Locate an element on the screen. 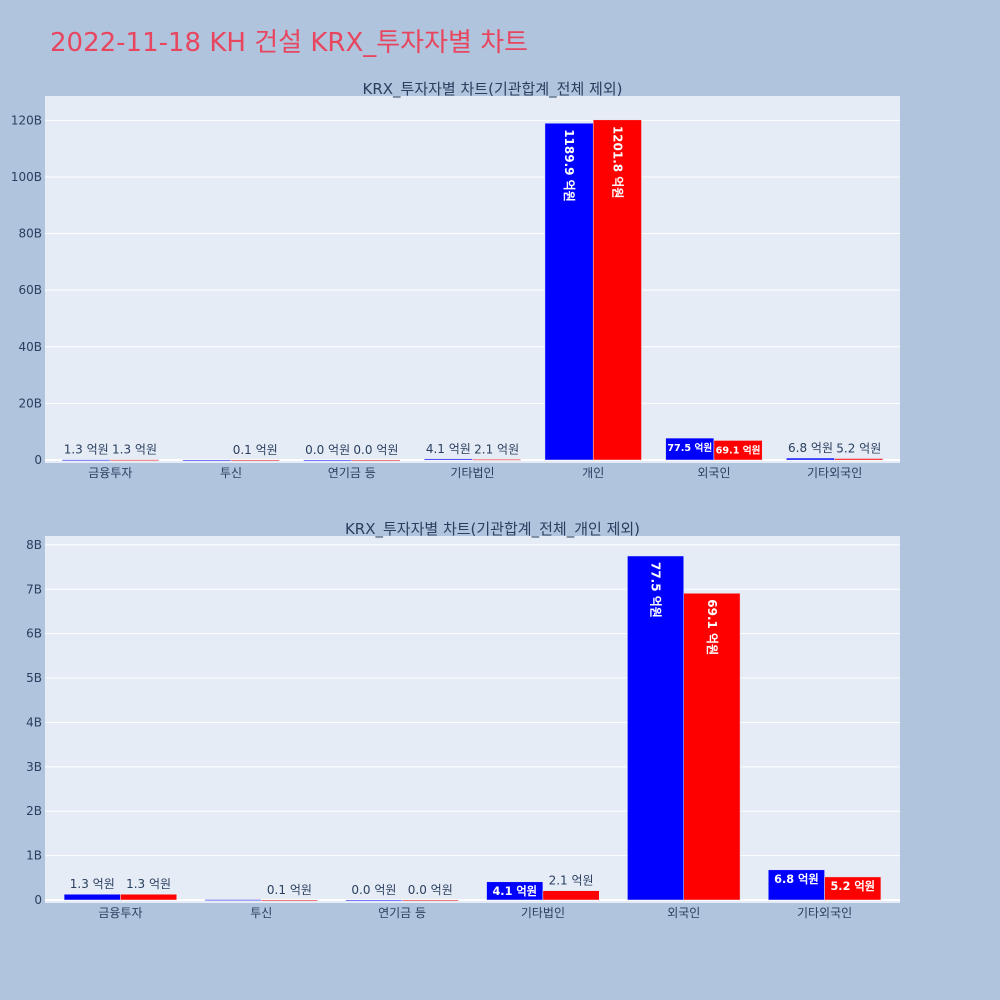 This screenshot has height=1000, width=1000. y-tick-label: 3B is located at coordinates (34, 767).